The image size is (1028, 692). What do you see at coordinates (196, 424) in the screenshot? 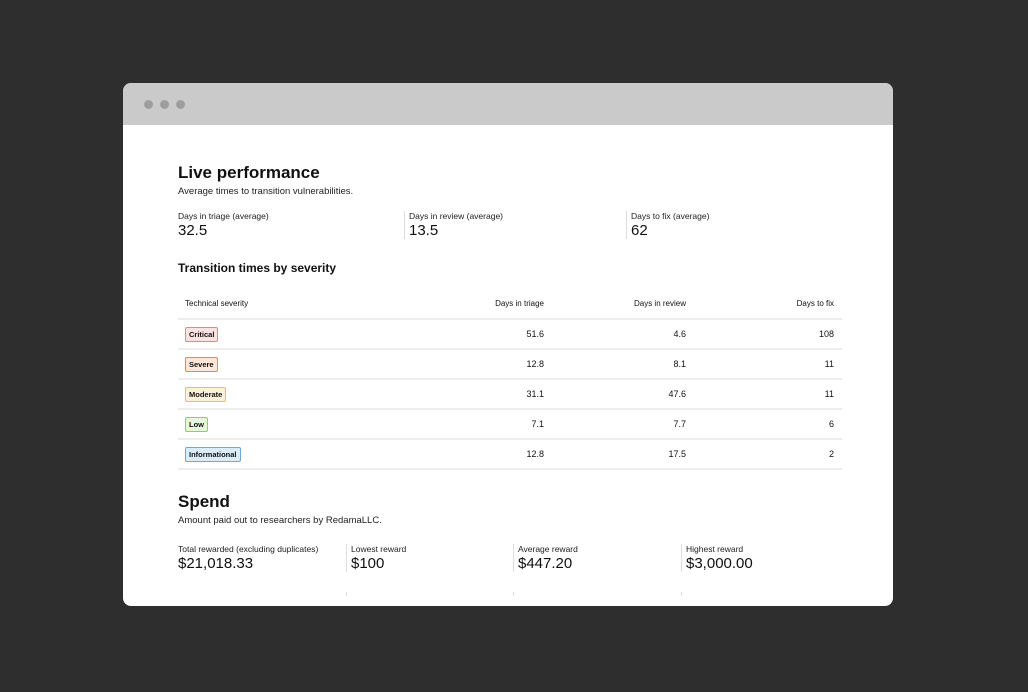
I see `severity-badge: Low` at bounding box center [196, 424].